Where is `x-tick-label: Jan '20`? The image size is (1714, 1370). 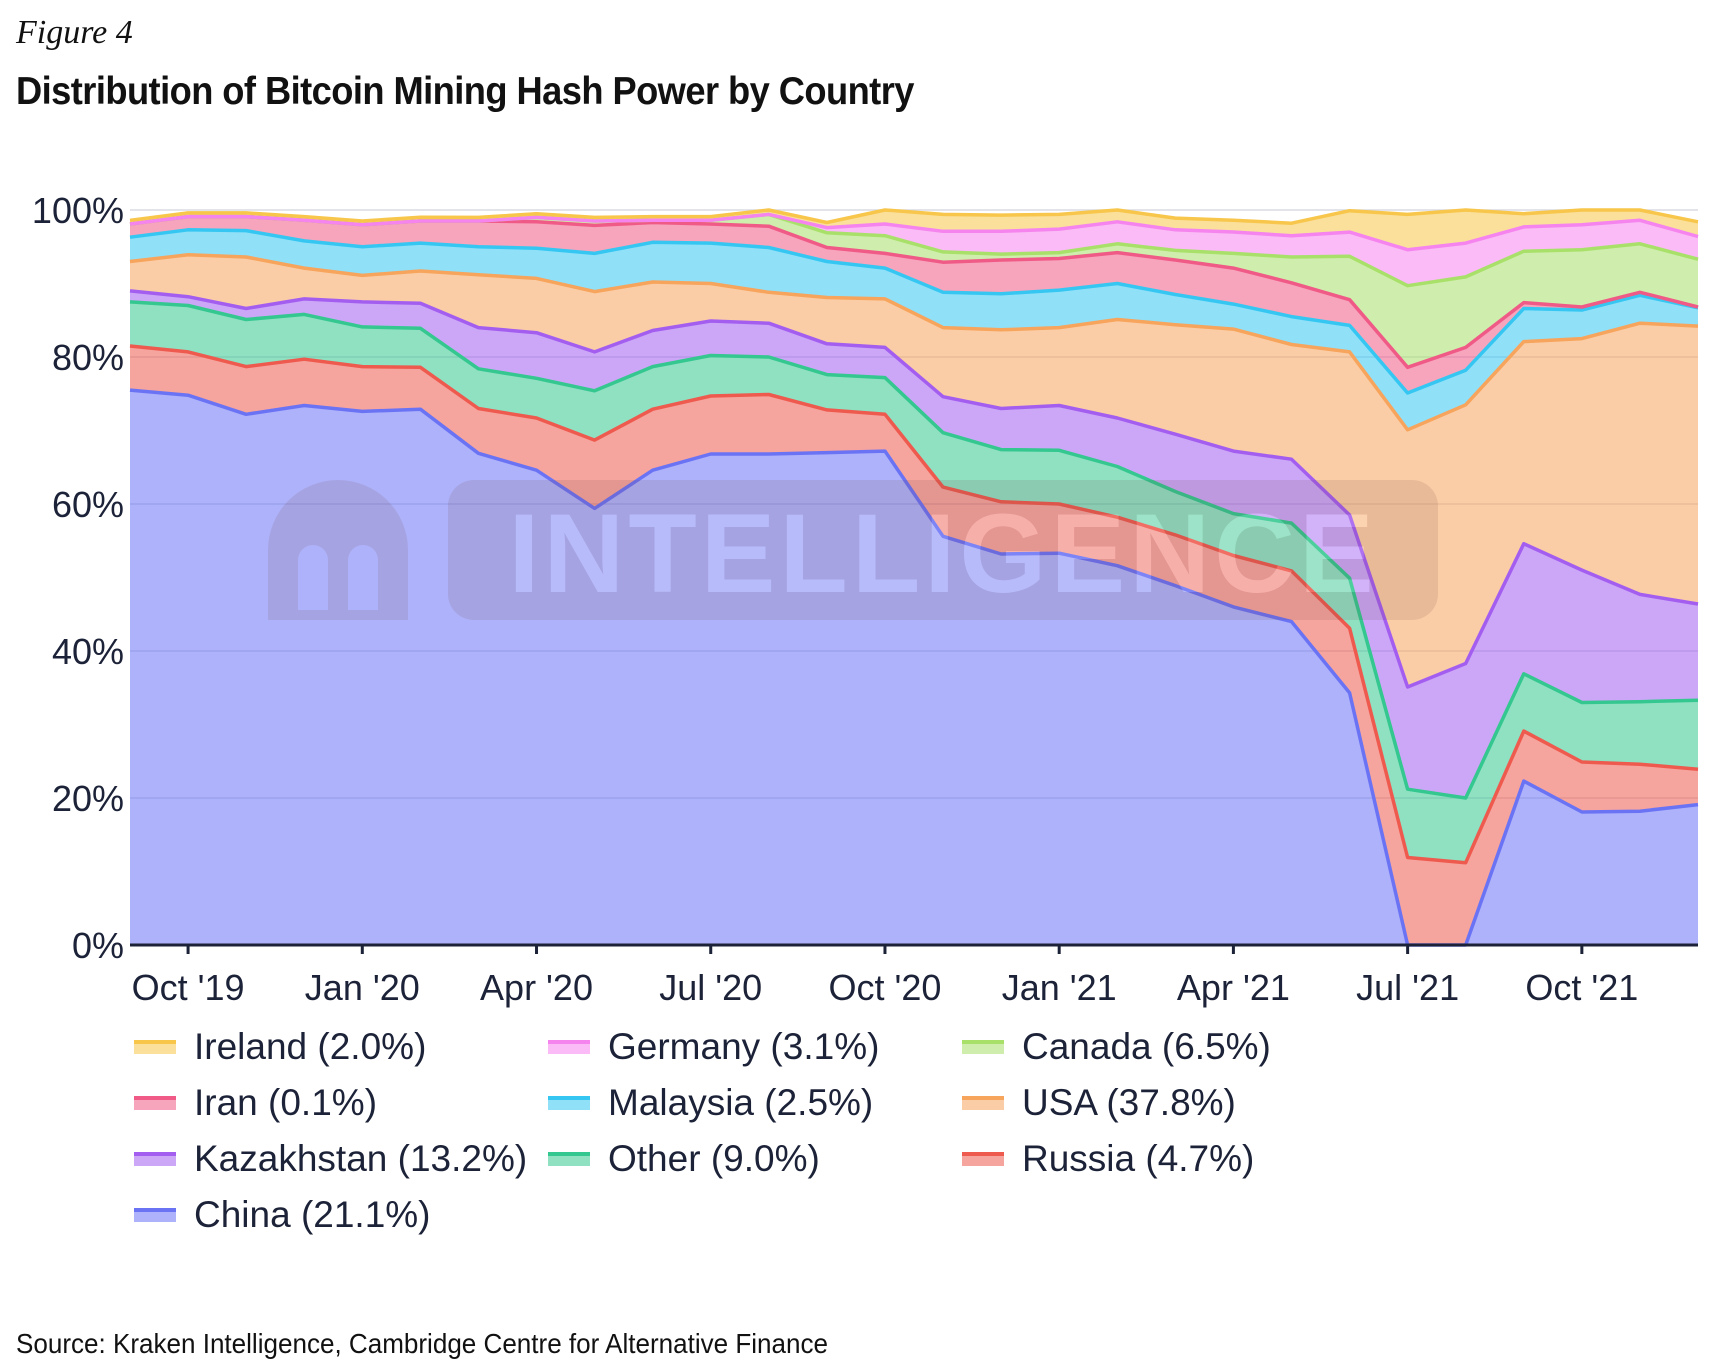
x-tick-label: Jan '20 is located at coordinates (362, 987).